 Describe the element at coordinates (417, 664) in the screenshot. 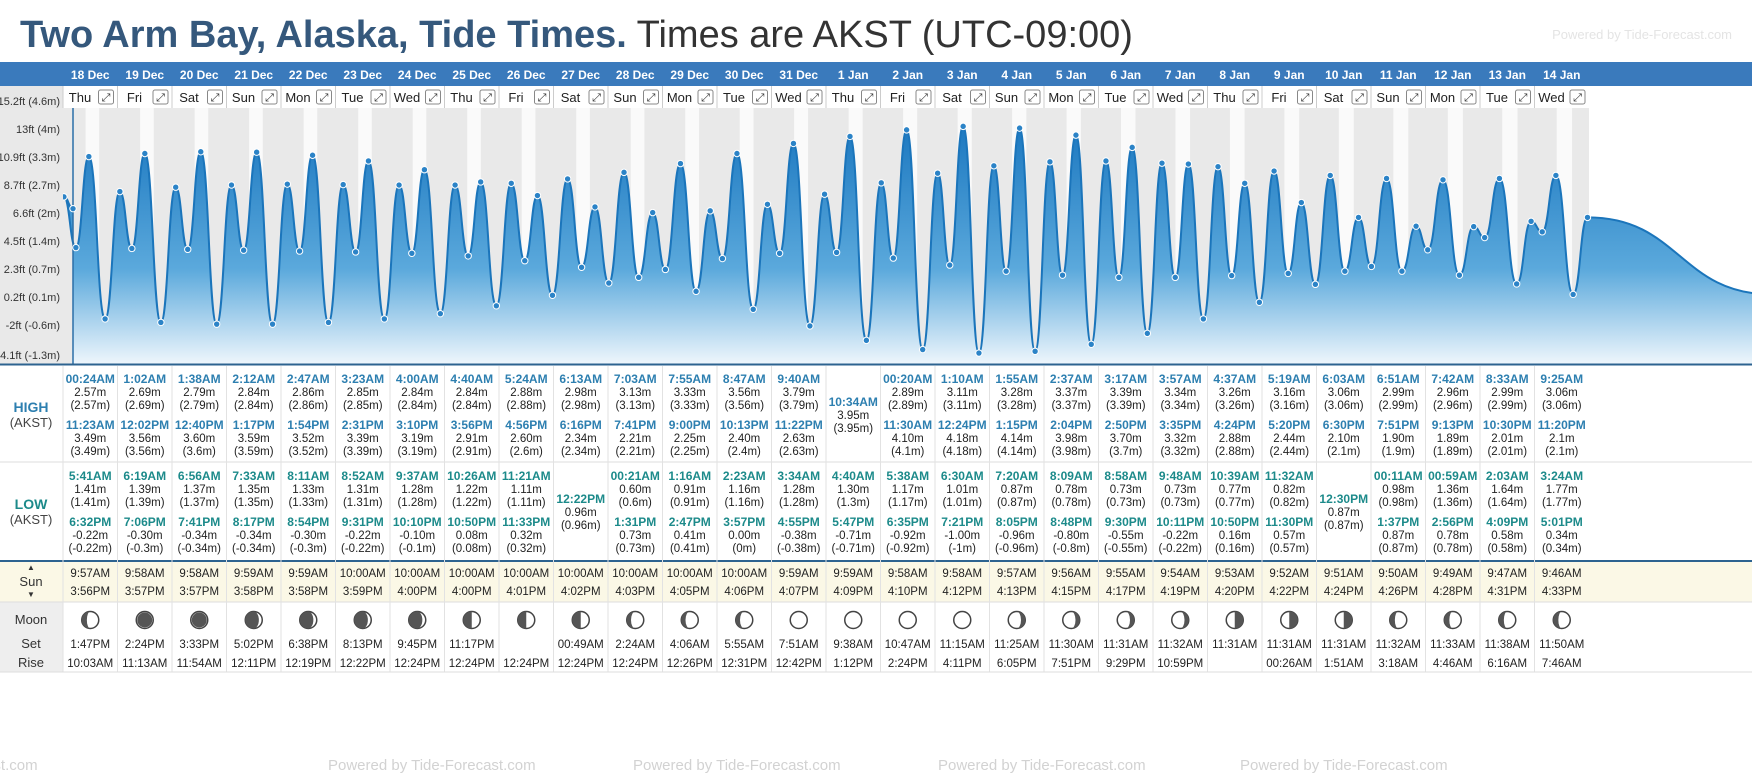

I see `moonrise-time: 12:24PM` at that location.